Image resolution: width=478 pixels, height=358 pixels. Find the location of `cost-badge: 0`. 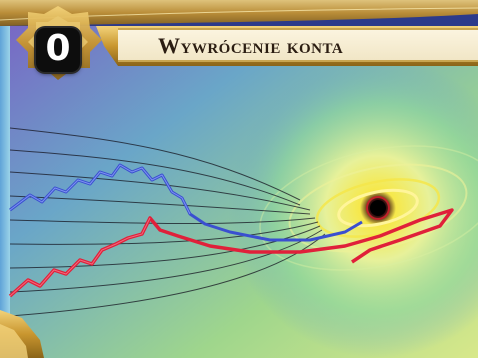

cost-badge: 0 is located at coordinates (58, 50).